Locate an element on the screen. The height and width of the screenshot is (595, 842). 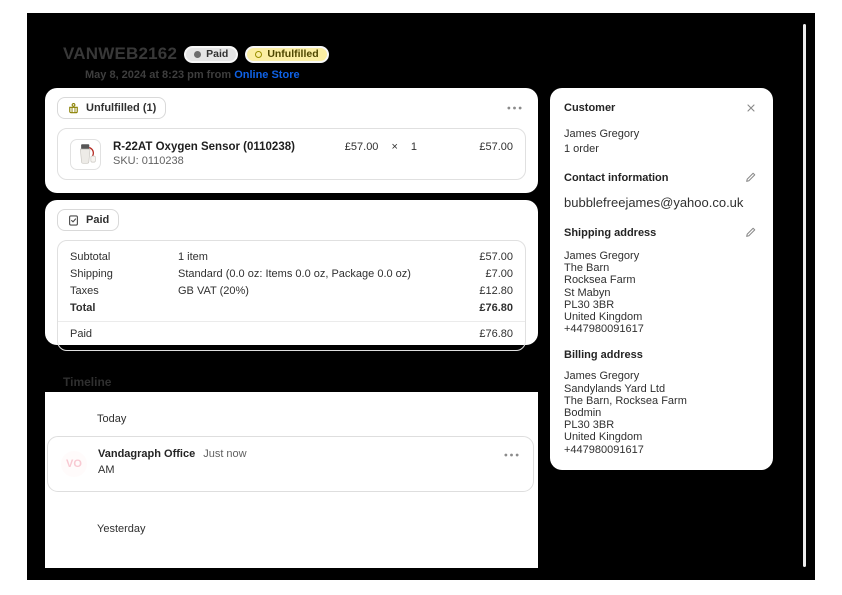
close-button is located at coordinates (751, 108).